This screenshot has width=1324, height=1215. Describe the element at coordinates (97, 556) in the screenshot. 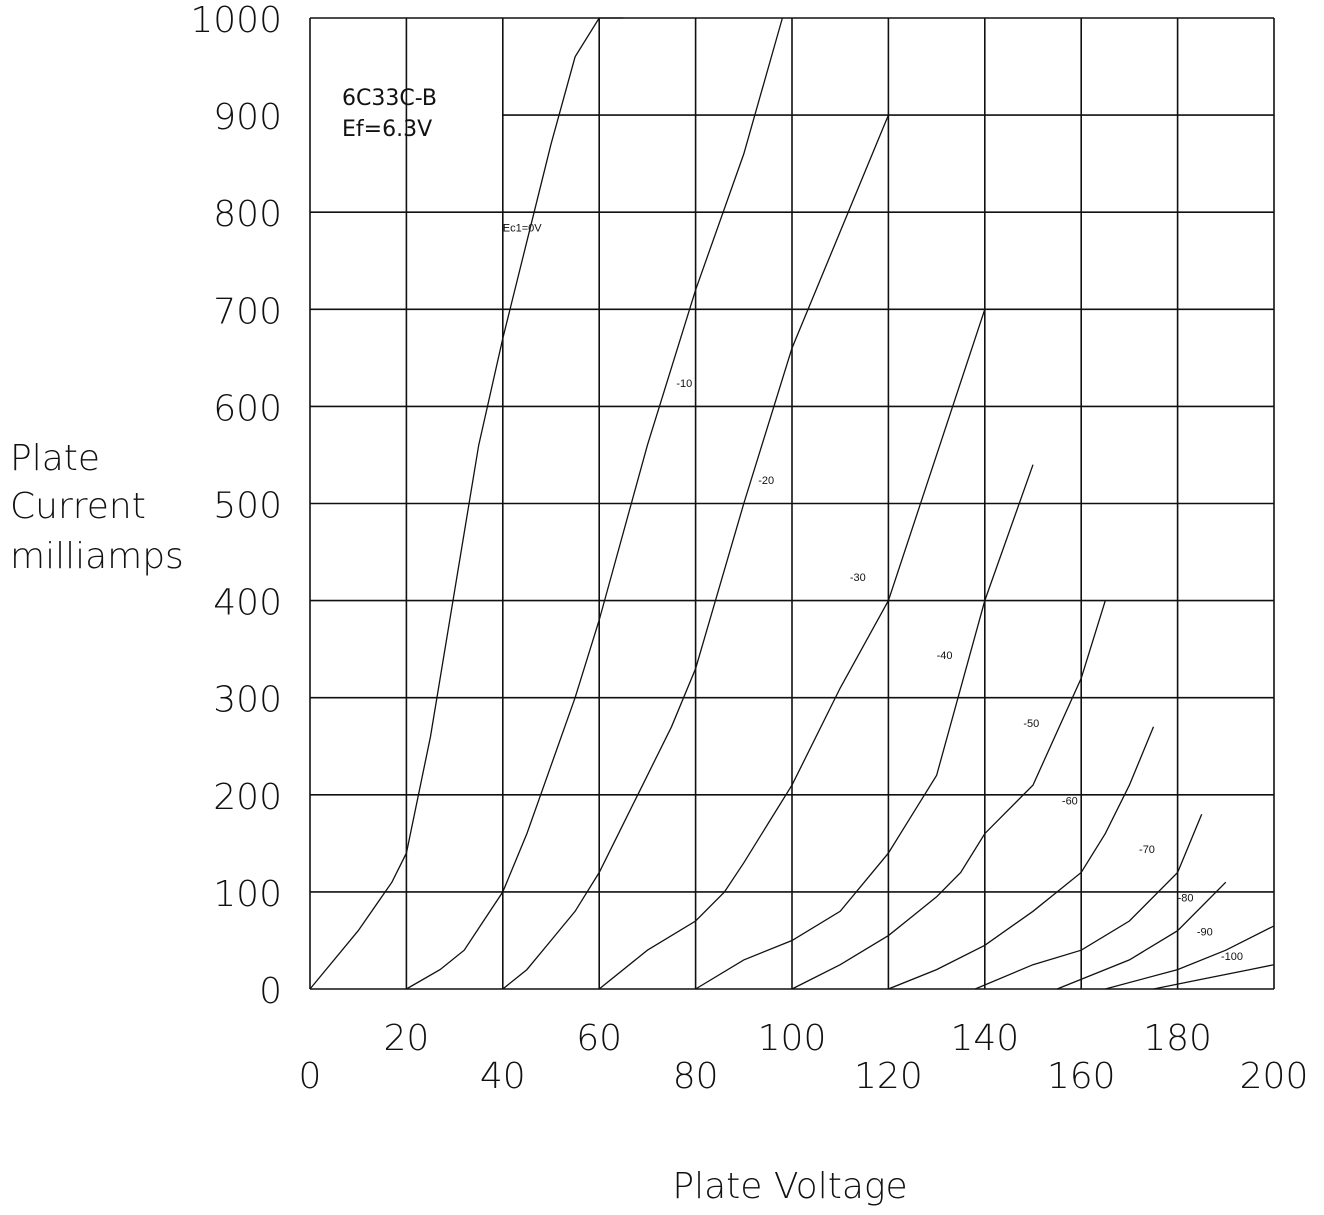

I see `y-axis-title-line-3: milliamps` at that location.